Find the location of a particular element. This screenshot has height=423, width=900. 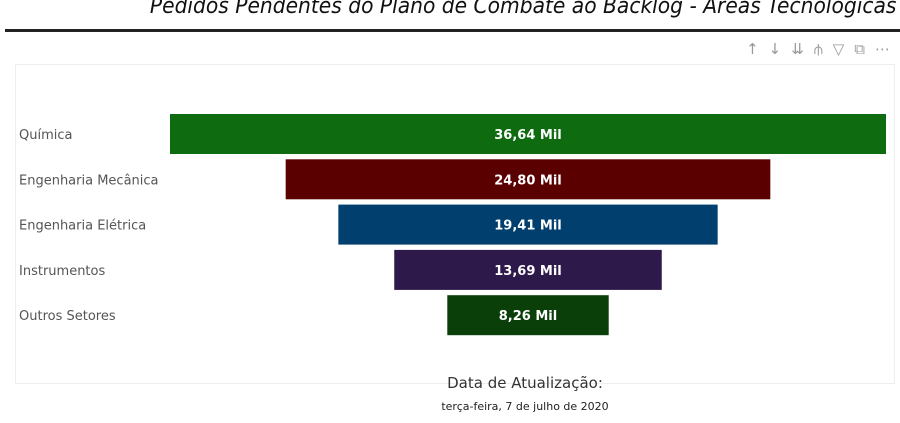

update-date: terça-feira, 7 de julho de 2020 is located at coordinates (450, 406).